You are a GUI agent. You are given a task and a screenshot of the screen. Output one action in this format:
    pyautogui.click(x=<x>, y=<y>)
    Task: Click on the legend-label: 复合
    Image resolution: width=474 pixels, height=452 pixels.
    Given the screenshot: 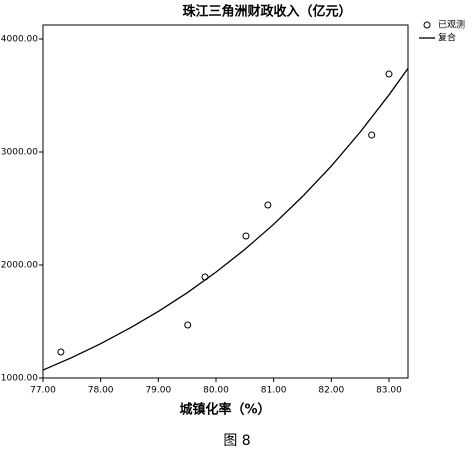 What is the action you would take?
    pyautogui.click(x=447, y=38)
    